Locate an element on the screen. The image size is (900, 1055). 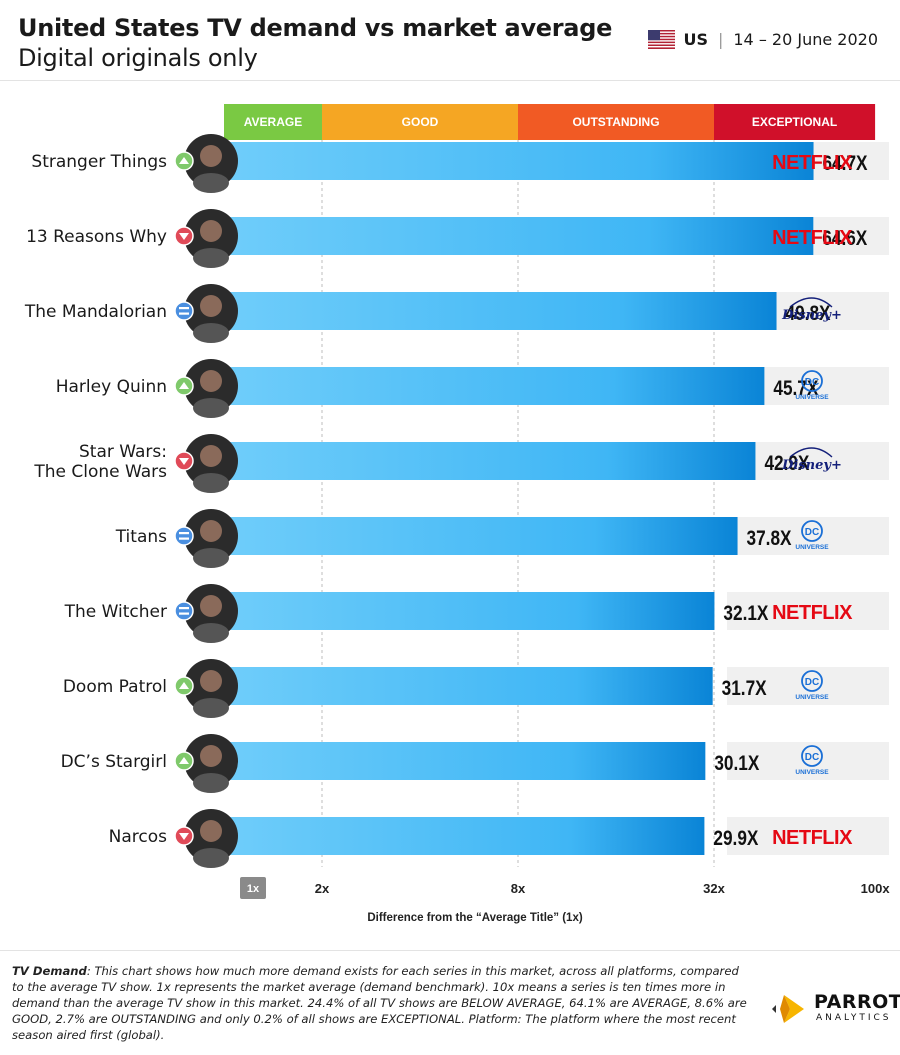
band-label: EXCEPTIONAL is located at coordinates (794, 122).